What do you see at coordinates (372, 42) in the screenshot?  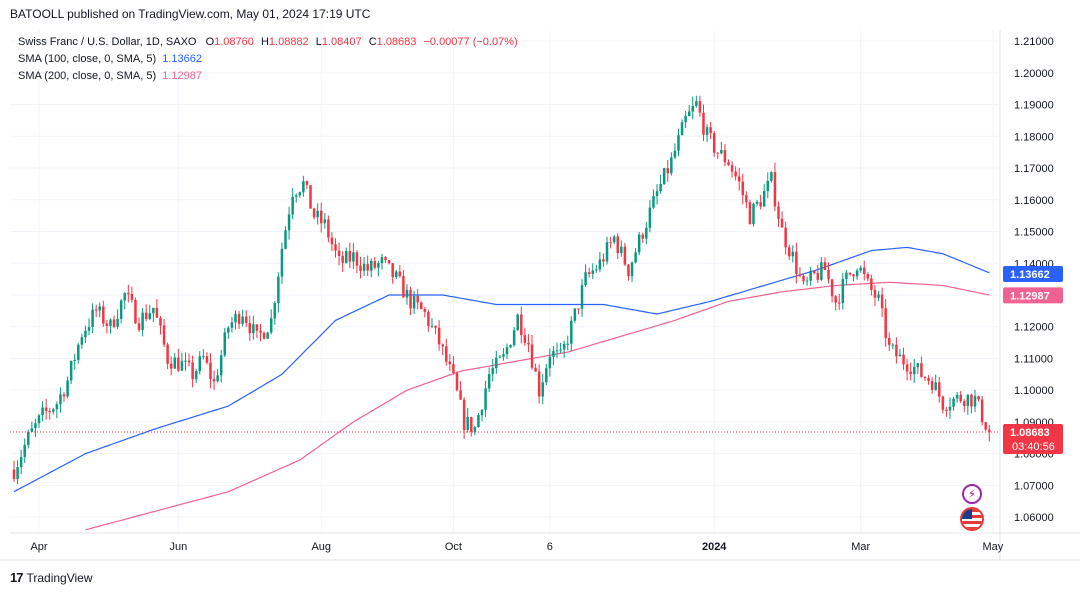 I see `legend-c-label: C` at bounding box center [372, 42].